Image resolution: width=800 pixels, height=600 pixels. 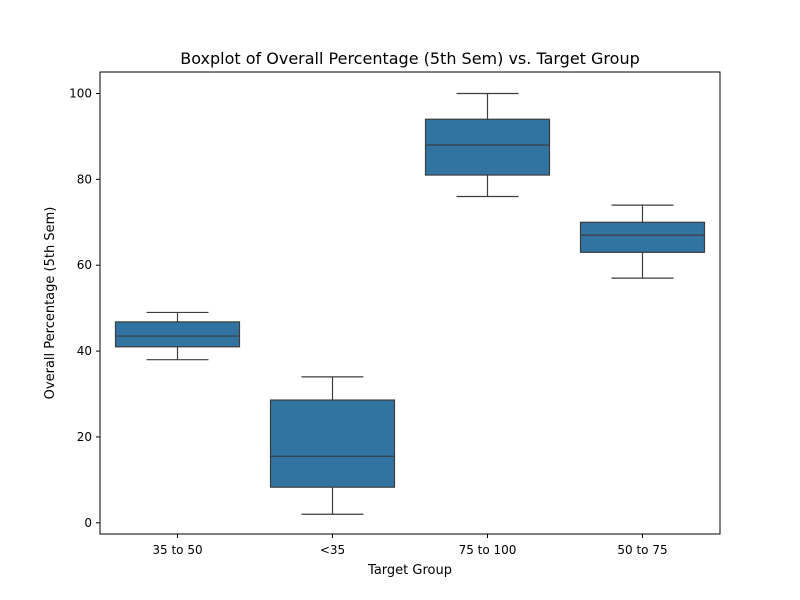 I want to click on y-tick-label: 20, so click(x=84, y=437).